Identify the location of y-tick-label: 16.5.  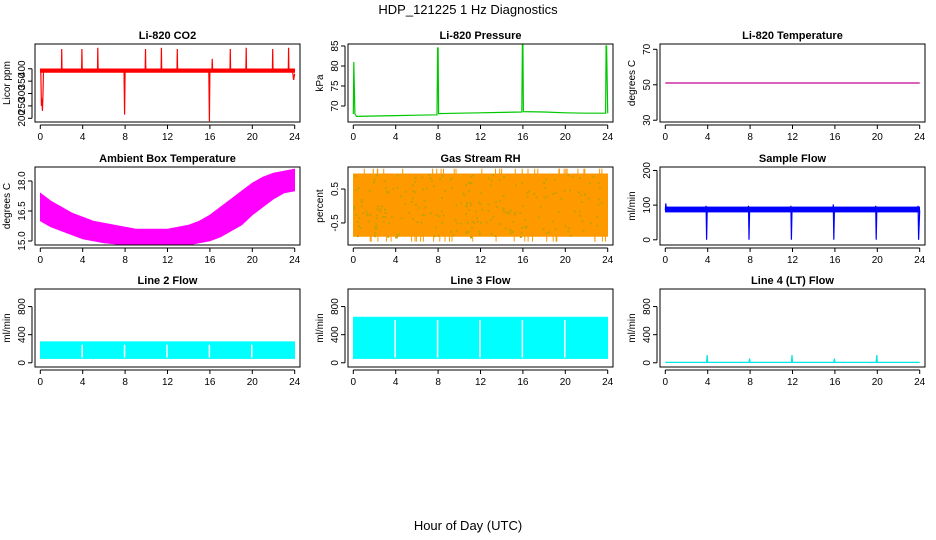
(22, 211).